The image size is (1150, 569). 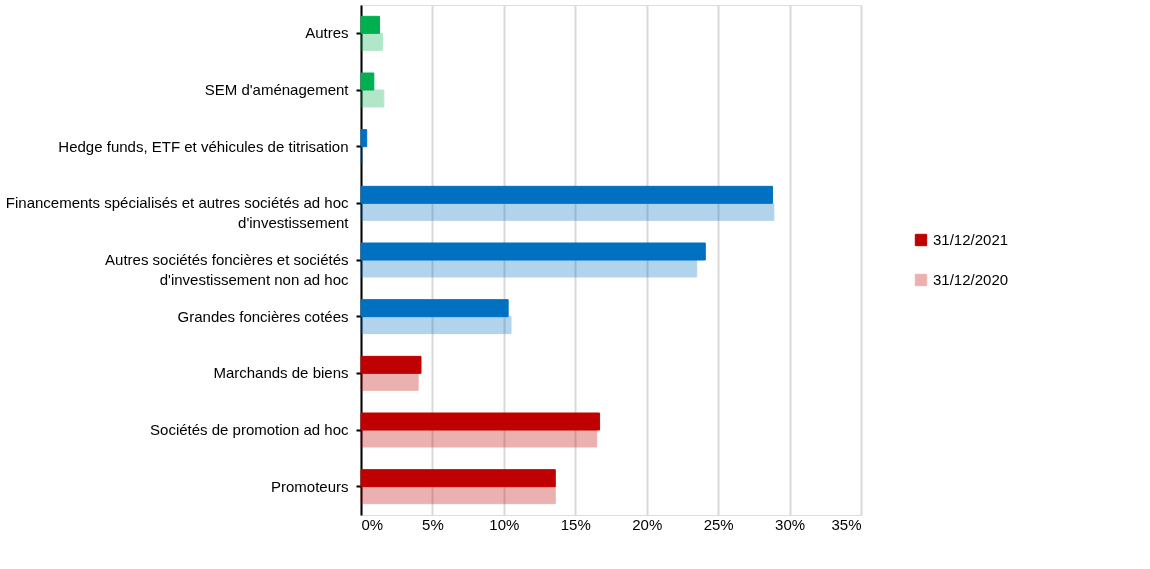 I want to click on y-tick-label: Financements spécialisés et autres sociétés ad hoc d'investissement, so click(x=177, y=213).